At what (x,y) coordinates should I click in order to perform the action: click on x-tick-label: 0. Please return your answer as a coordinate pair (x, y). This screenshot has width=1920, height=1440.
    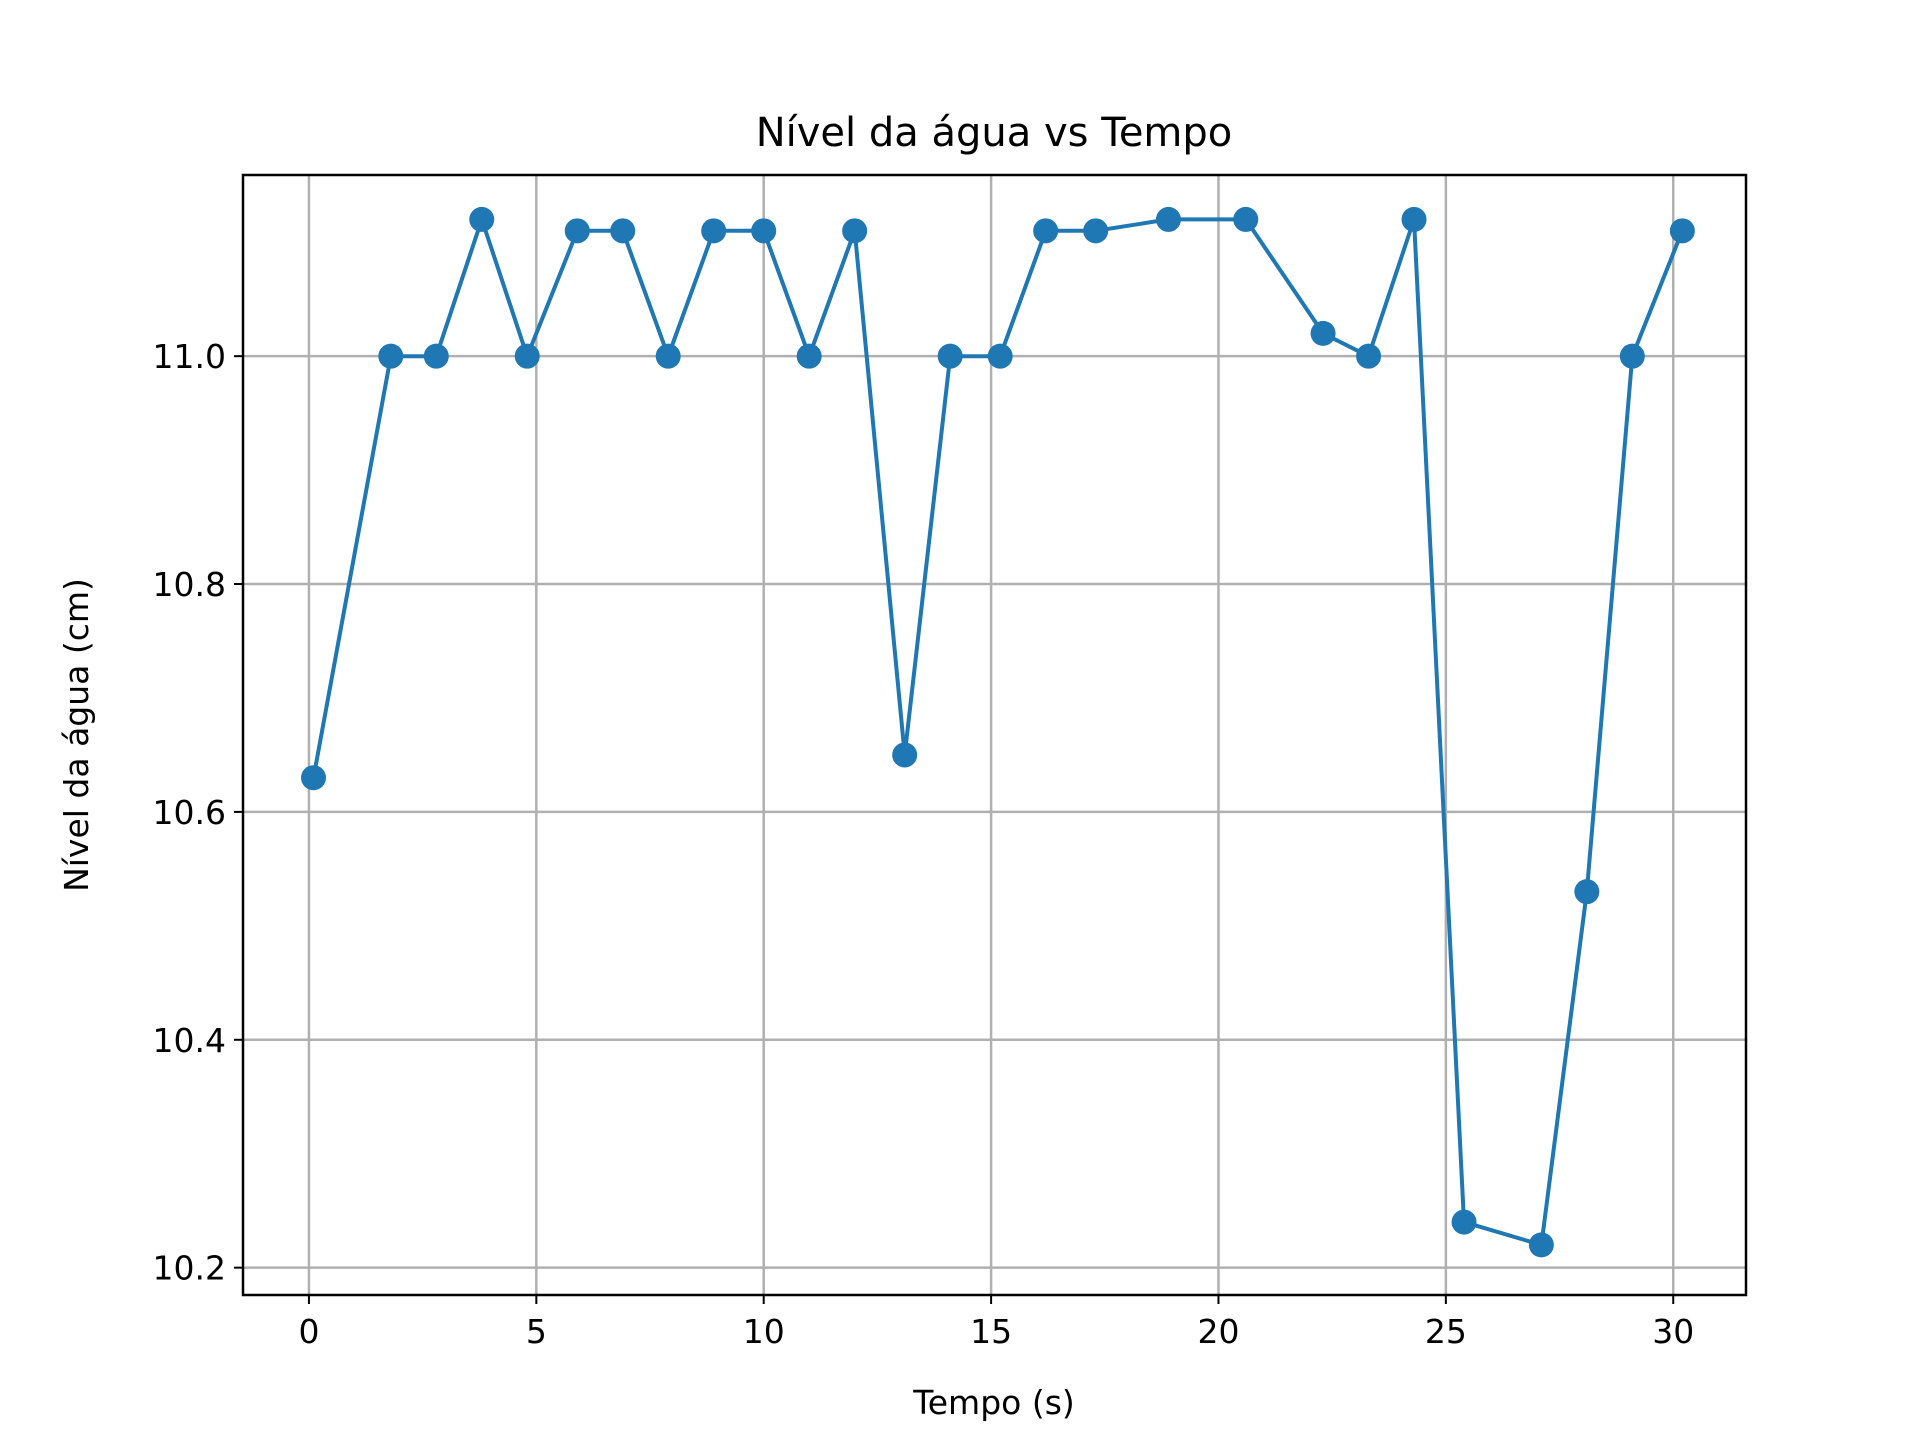
    Looking at the image, I should click on (308, 1331).